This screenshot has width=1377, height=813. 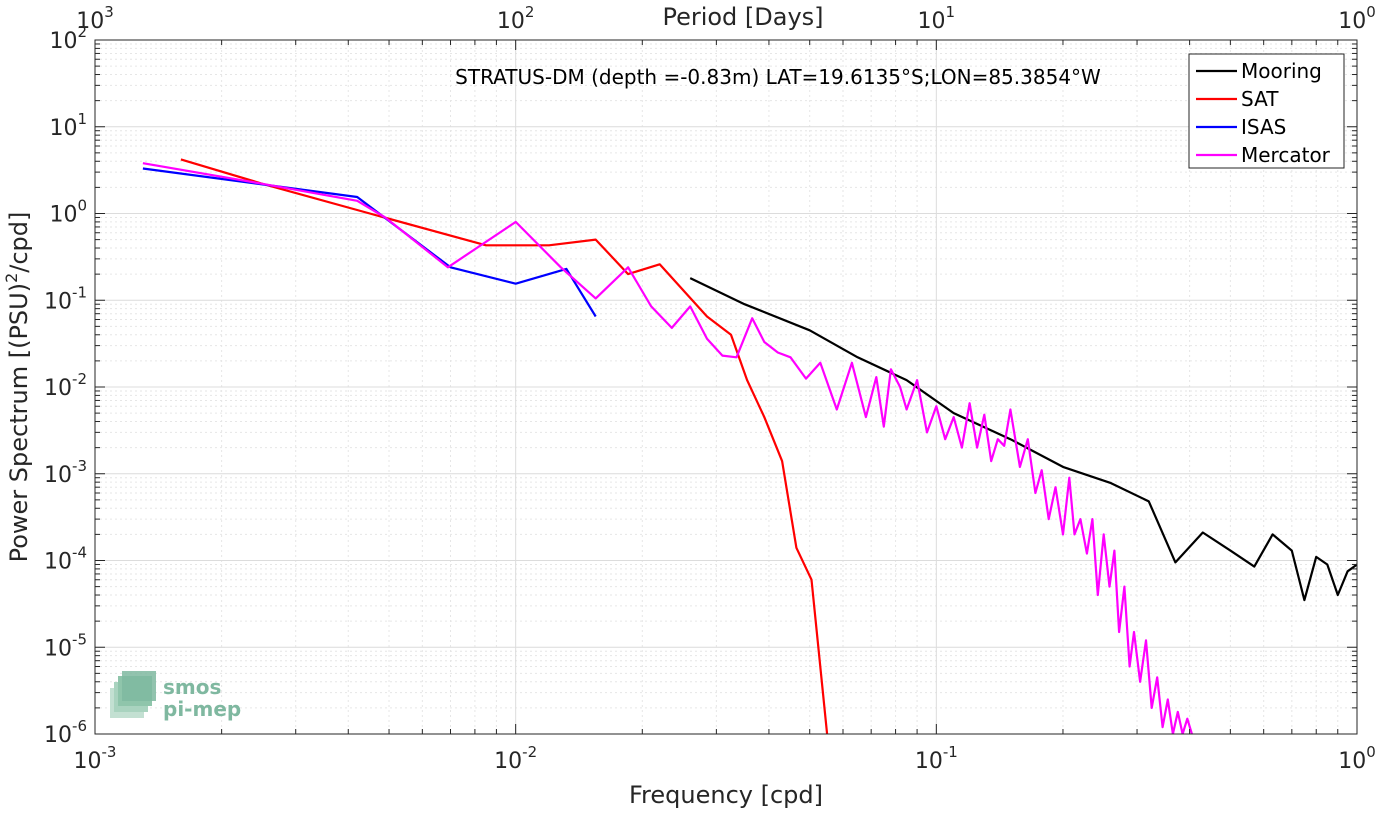 What do you see at coordinates (1371, 752) in the screenshot?
I see `x-tick-label-exp: 0` at bounding box center [1371, 752].